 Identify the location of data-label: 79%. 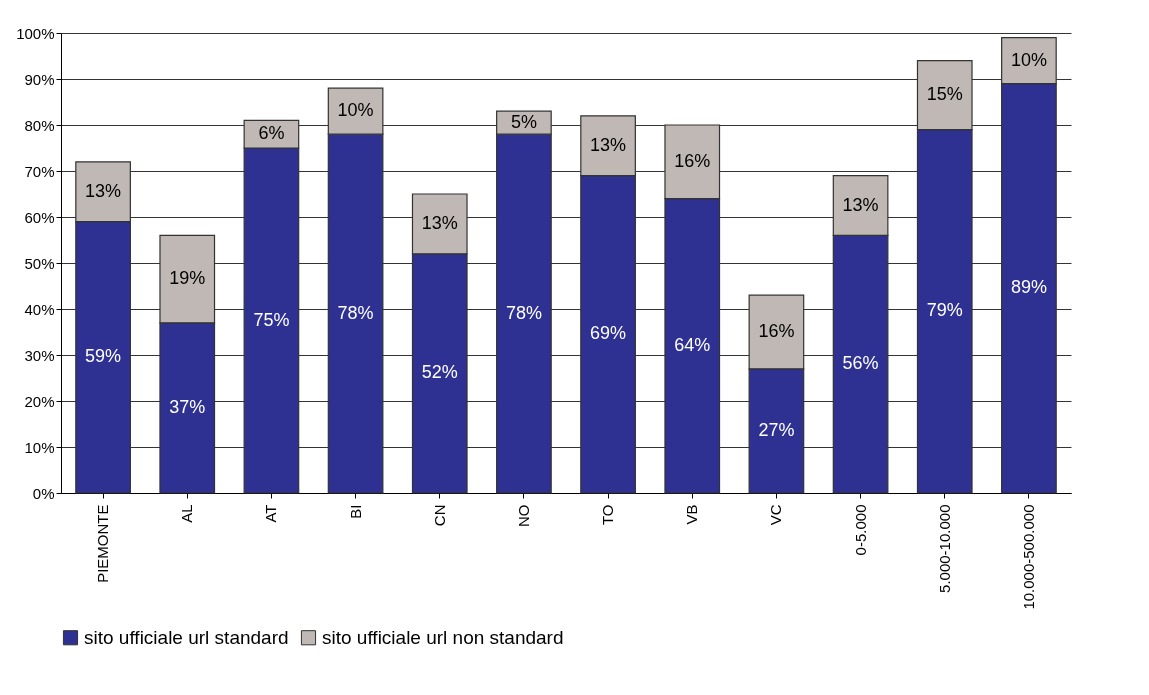
(944, 310).